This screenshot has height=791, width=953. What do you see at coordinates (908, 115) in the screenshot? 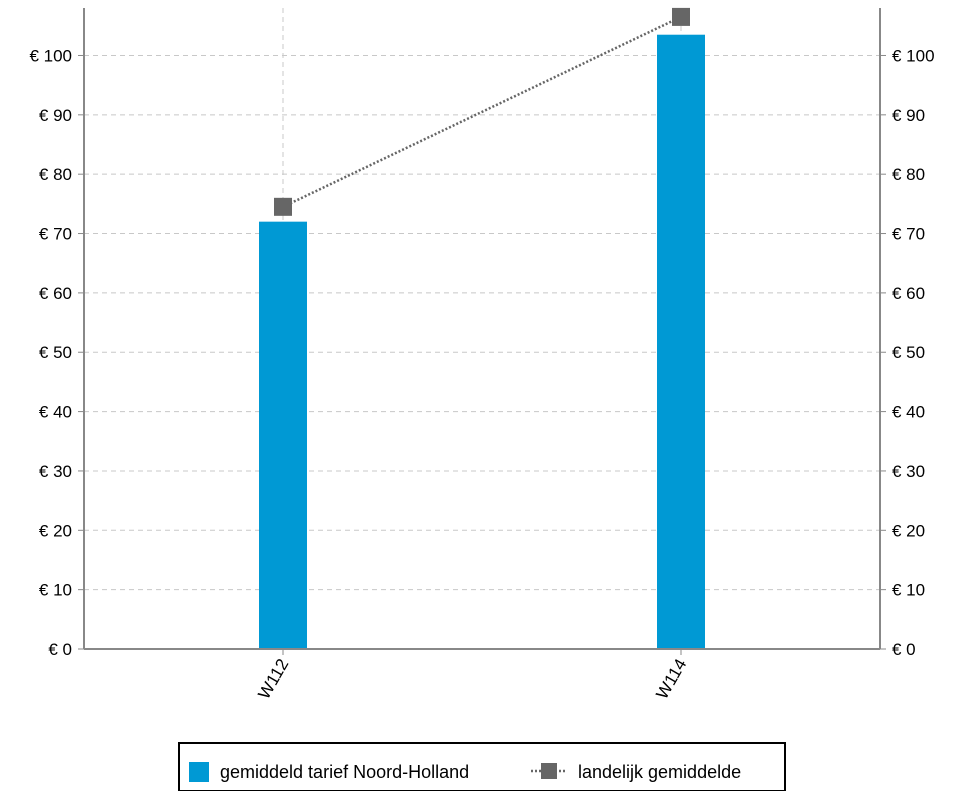
I see `y-tick-label-right: € 90` at bounding box center [908, 115].